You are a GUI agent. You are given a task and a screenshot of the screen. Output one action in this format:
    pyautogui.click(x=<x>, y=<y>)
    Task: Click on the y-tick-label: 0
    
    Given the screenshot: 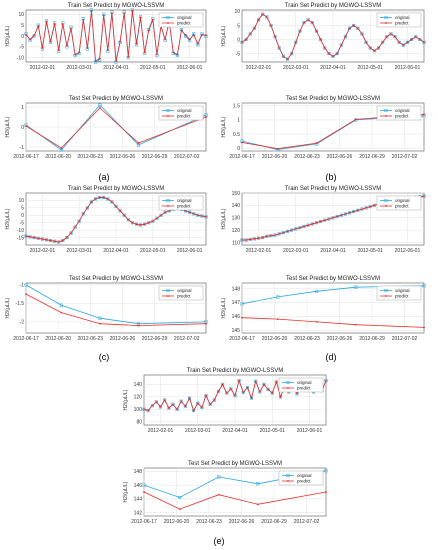 What is the action you would take?
    pyautogui.click(x=22, y=37)
    